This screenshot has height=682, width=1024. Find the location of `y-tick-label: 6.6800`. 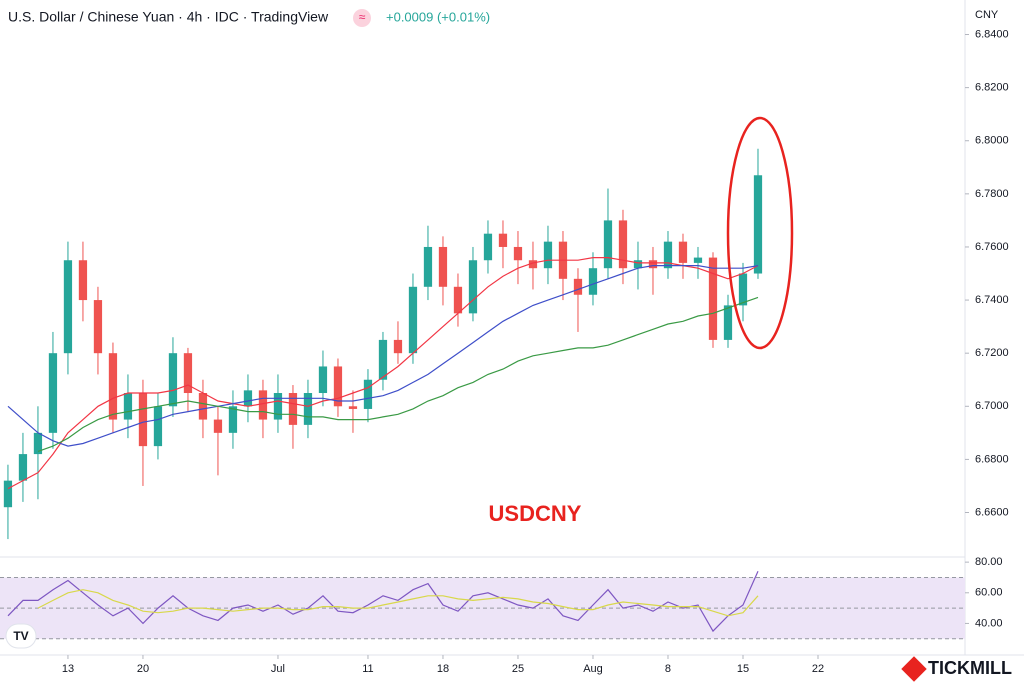

y-tick-label: 6.6800 is located at coordinates (992, 459).